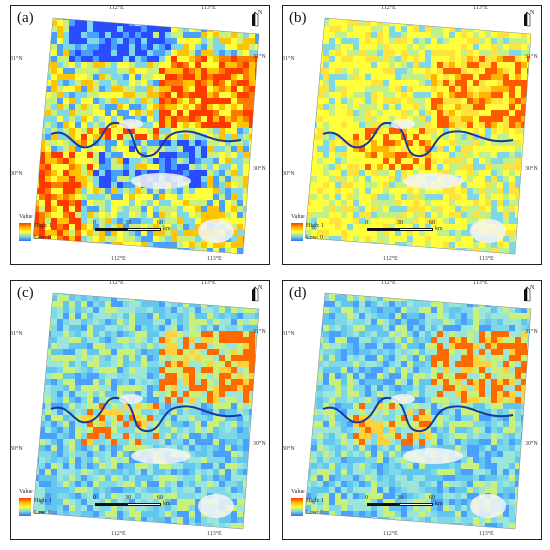 Image resolution: width=550 pixels, height=550 pixels. What do you see at coordinates (298, 293) in the screenshot?
I see `panel-label: (d)` at bounding box center [298, 293].